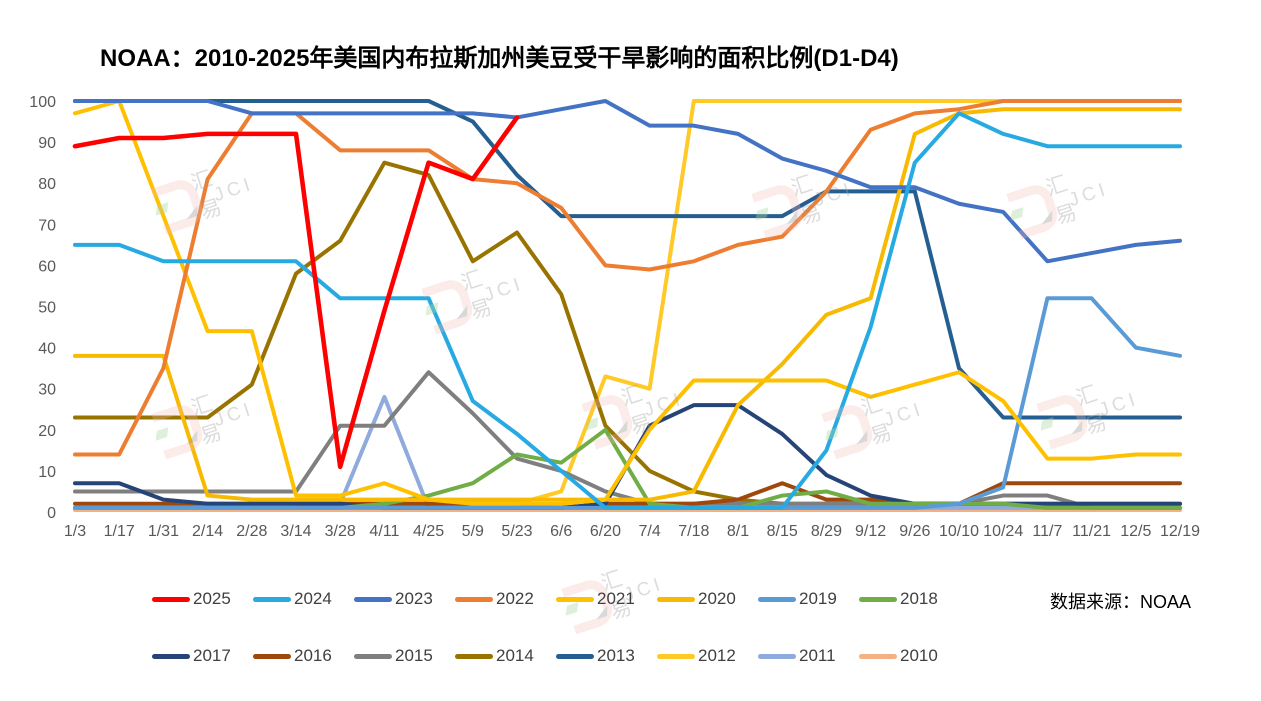  What do you see at coordinates (171, 656) in the screenshot?
I see `legend-swatch-2017` at bounding box center [171, 656].